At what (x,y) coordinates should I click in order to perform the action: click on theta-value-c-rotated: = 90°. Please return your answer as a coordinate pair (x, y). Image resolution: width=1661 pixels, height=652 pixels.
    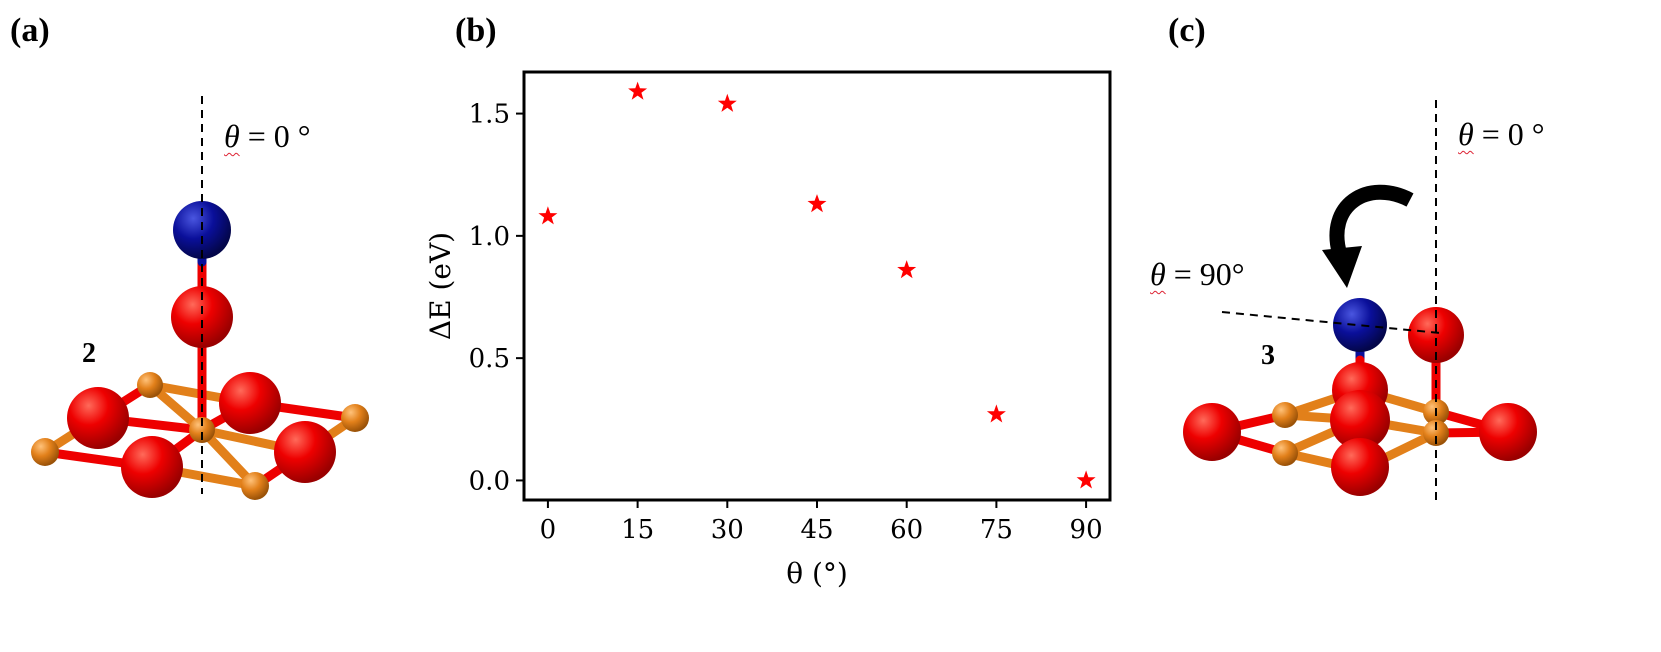
    Looking at the image, I should click on (1205, 274).